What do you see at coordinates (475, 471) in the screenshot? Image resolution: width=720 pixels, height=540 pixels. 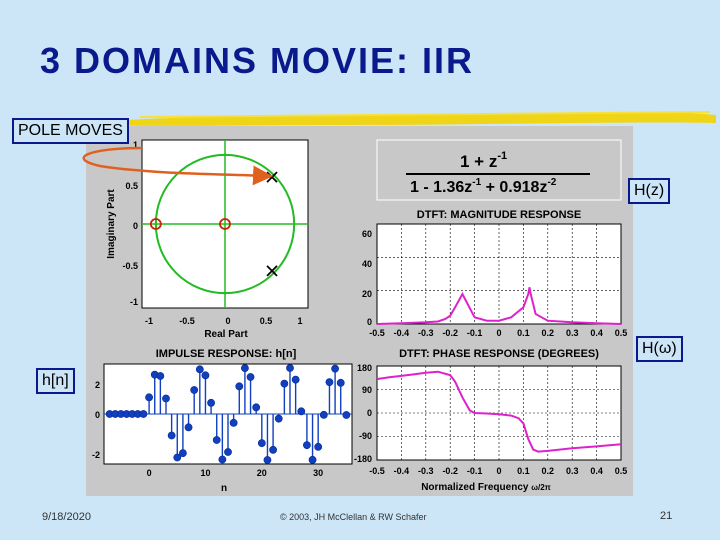 I see `ph-xticks-label: -0.1` at bounding box center [475, 471].